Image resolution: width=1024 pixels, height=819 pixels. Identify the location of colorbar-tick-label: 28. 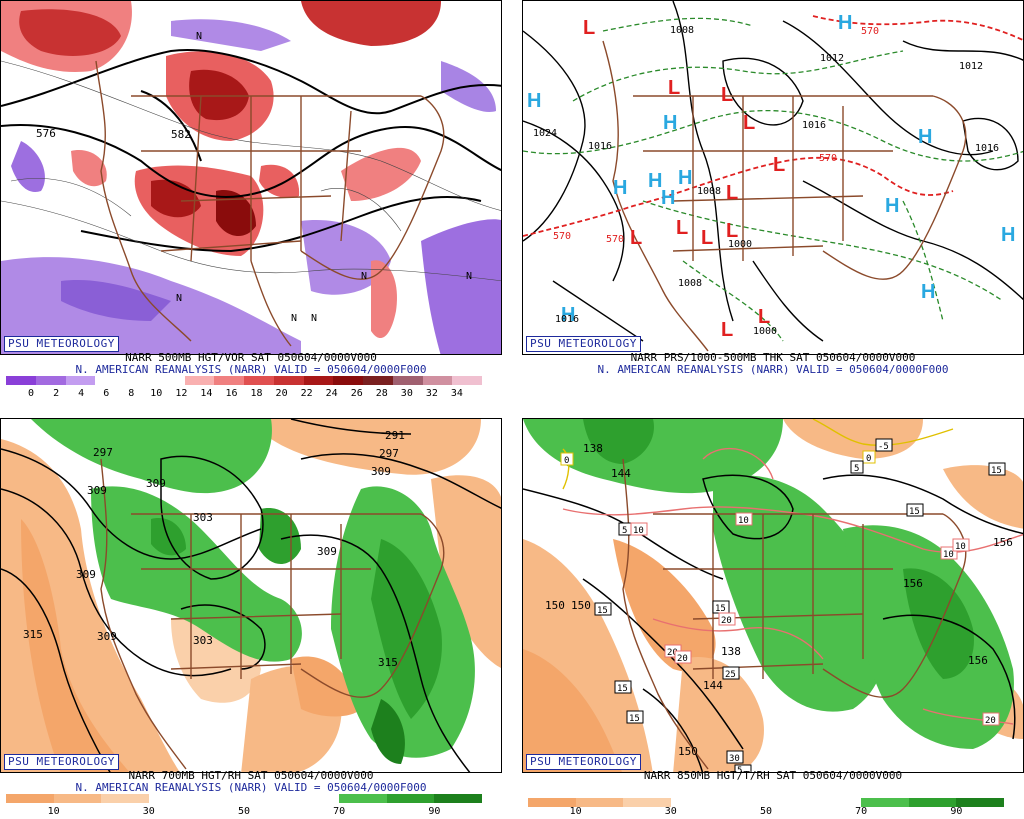
(381, 393).